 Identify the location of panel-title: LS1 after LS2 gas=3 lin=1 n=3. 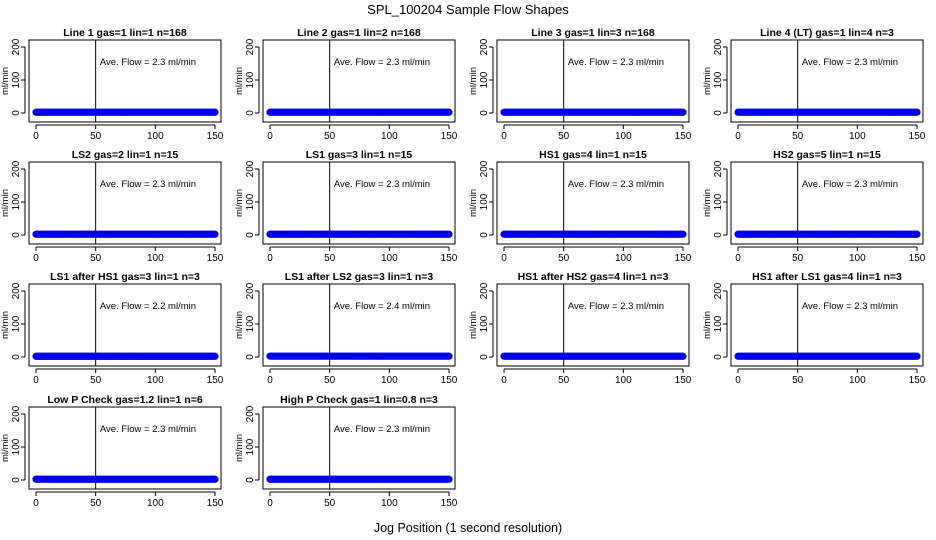
(359, 277).